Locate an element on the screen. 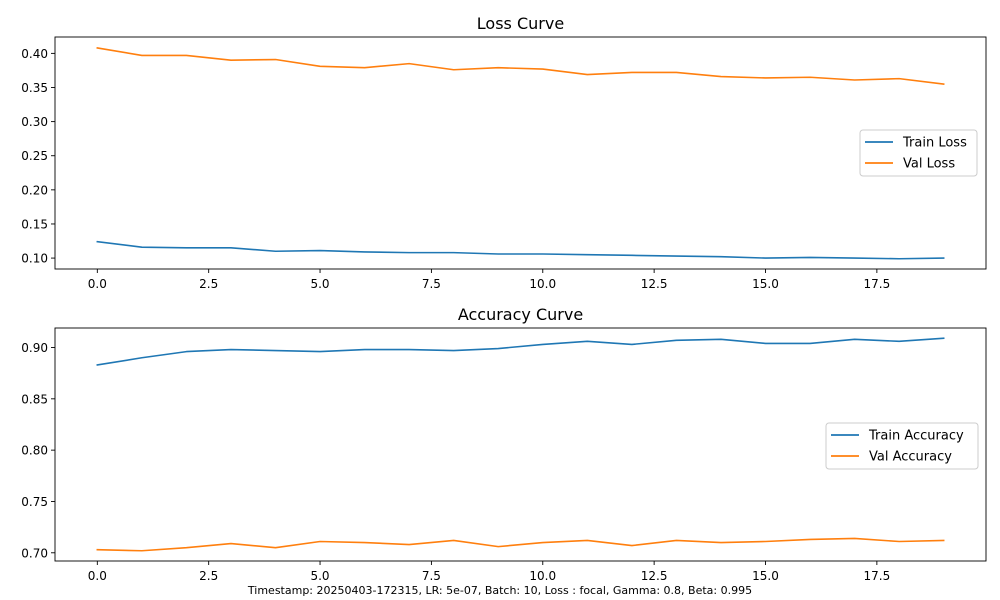  accuracy-legend-val-label: Val Accuracy is located at coordinates (910, 457).